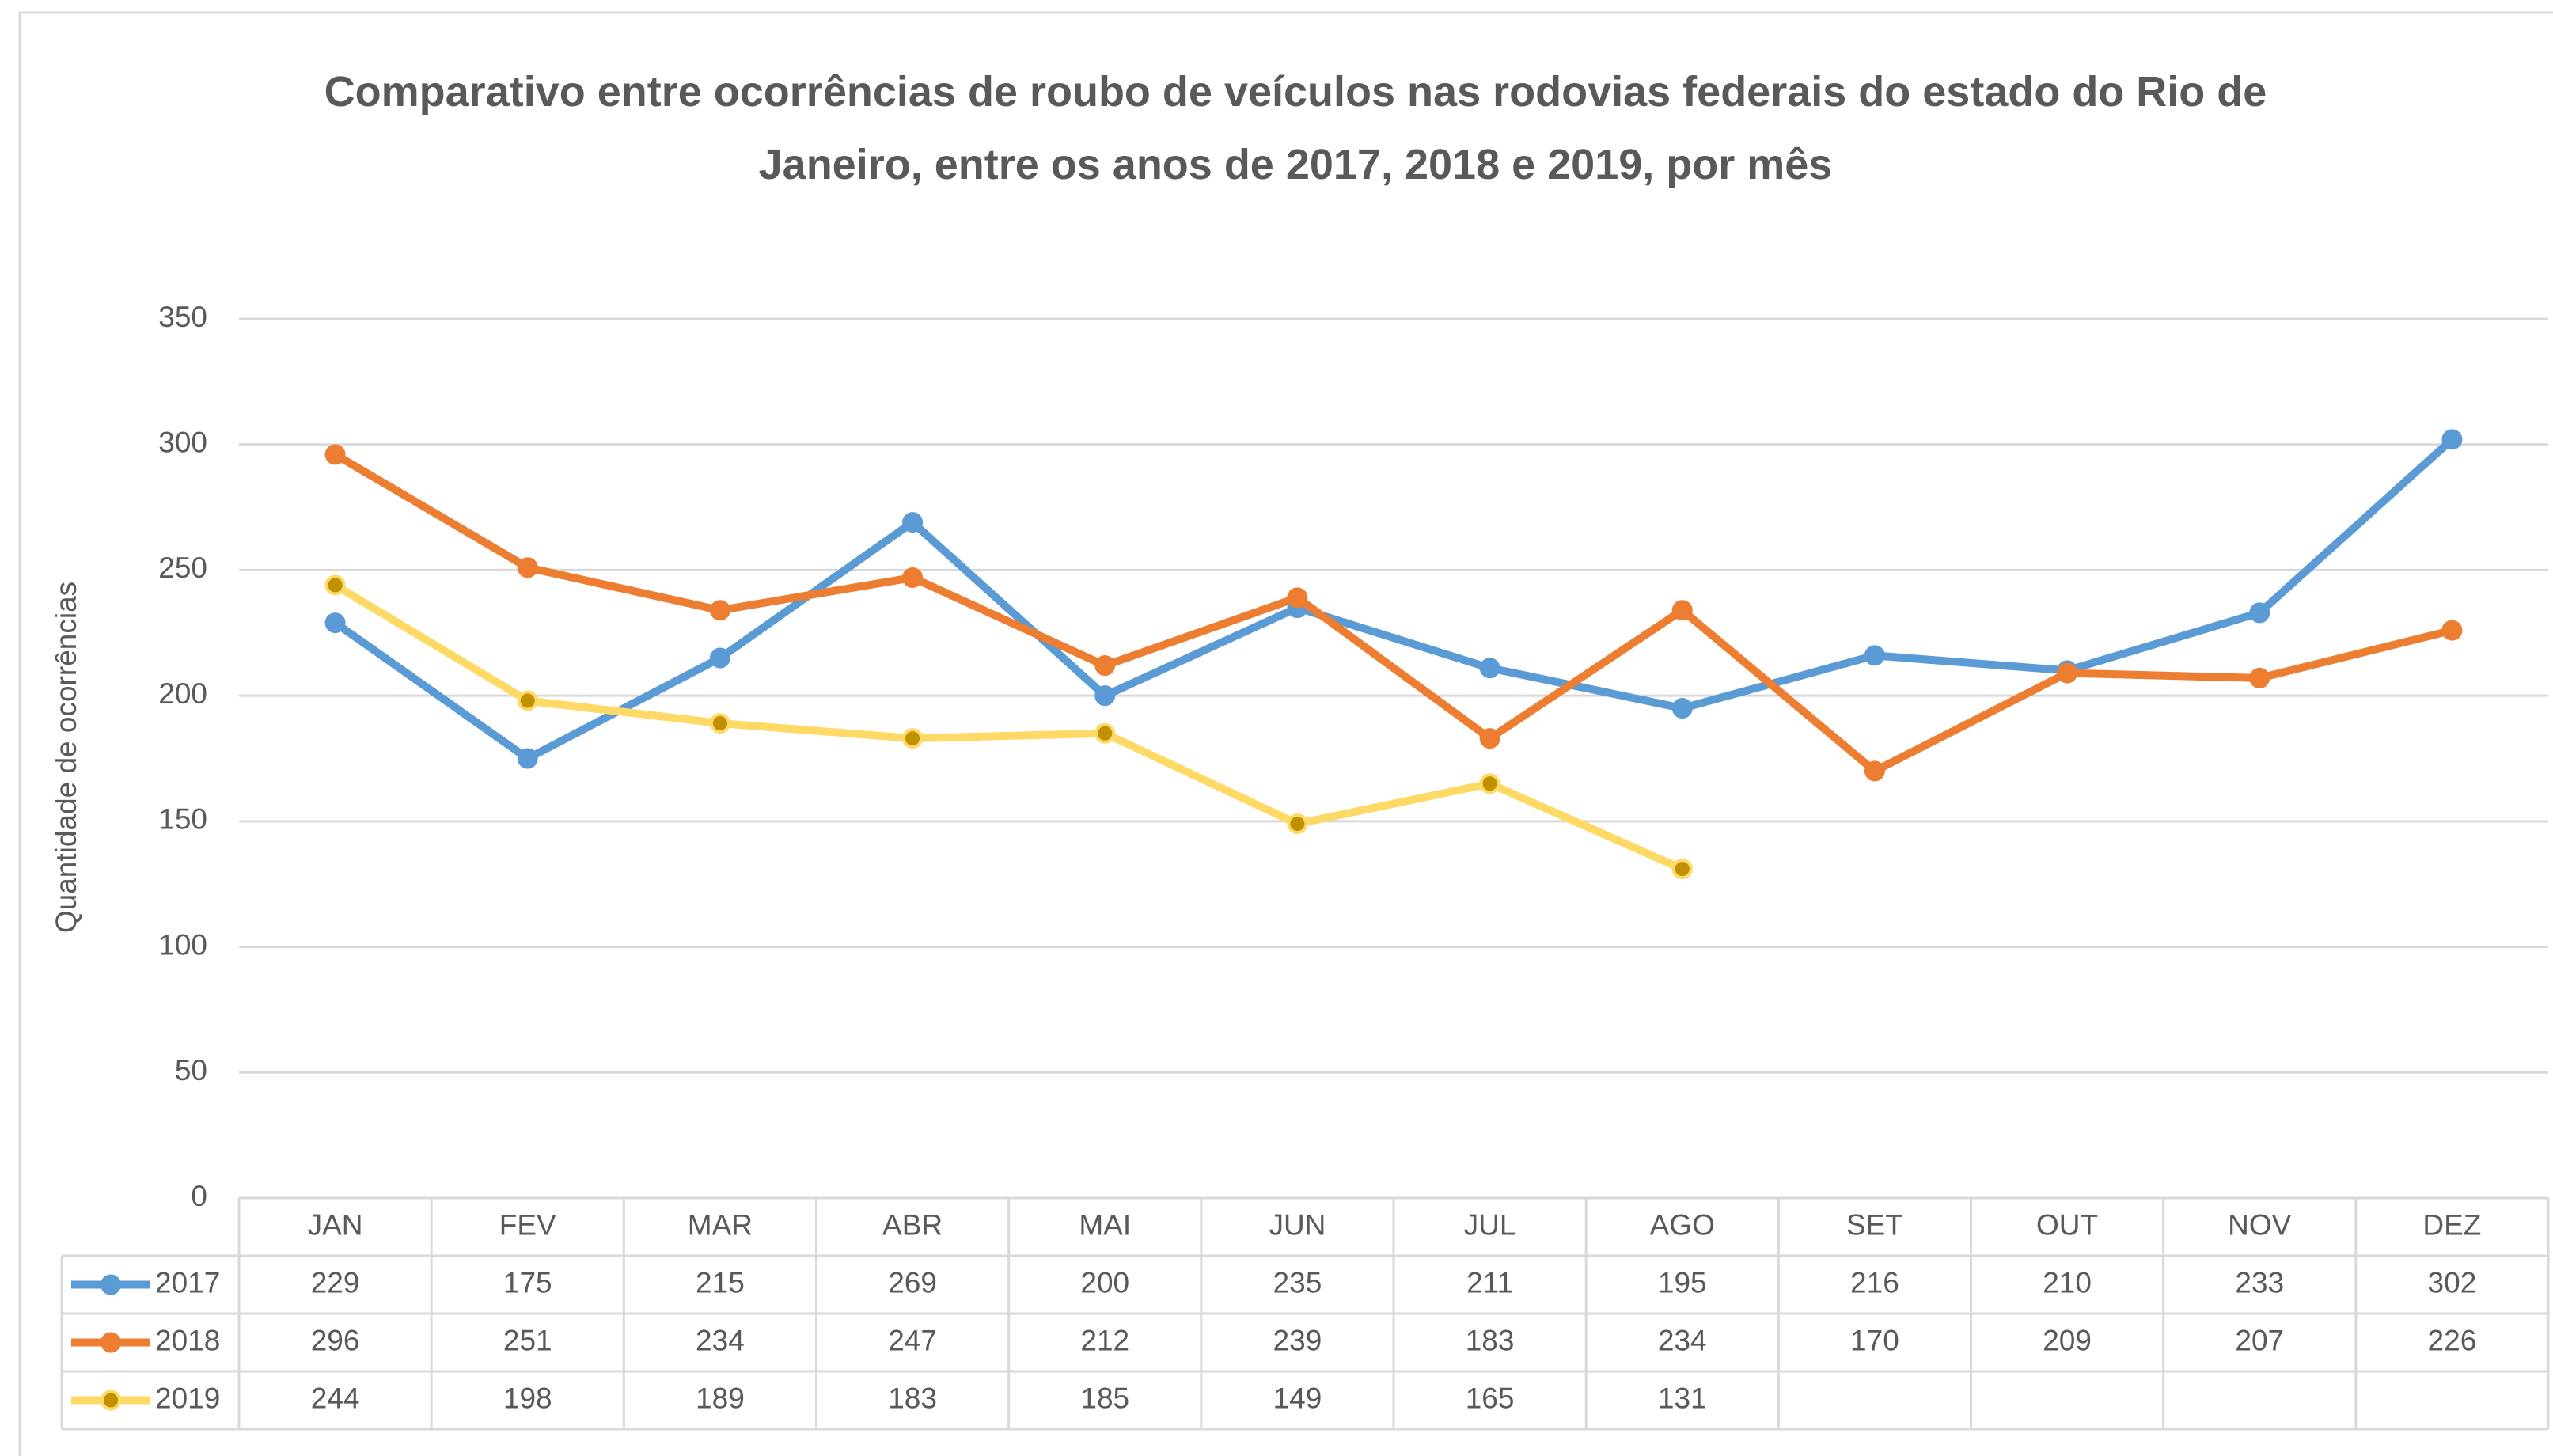  I want to click on y-tick-label: 350, so click(182, 317).